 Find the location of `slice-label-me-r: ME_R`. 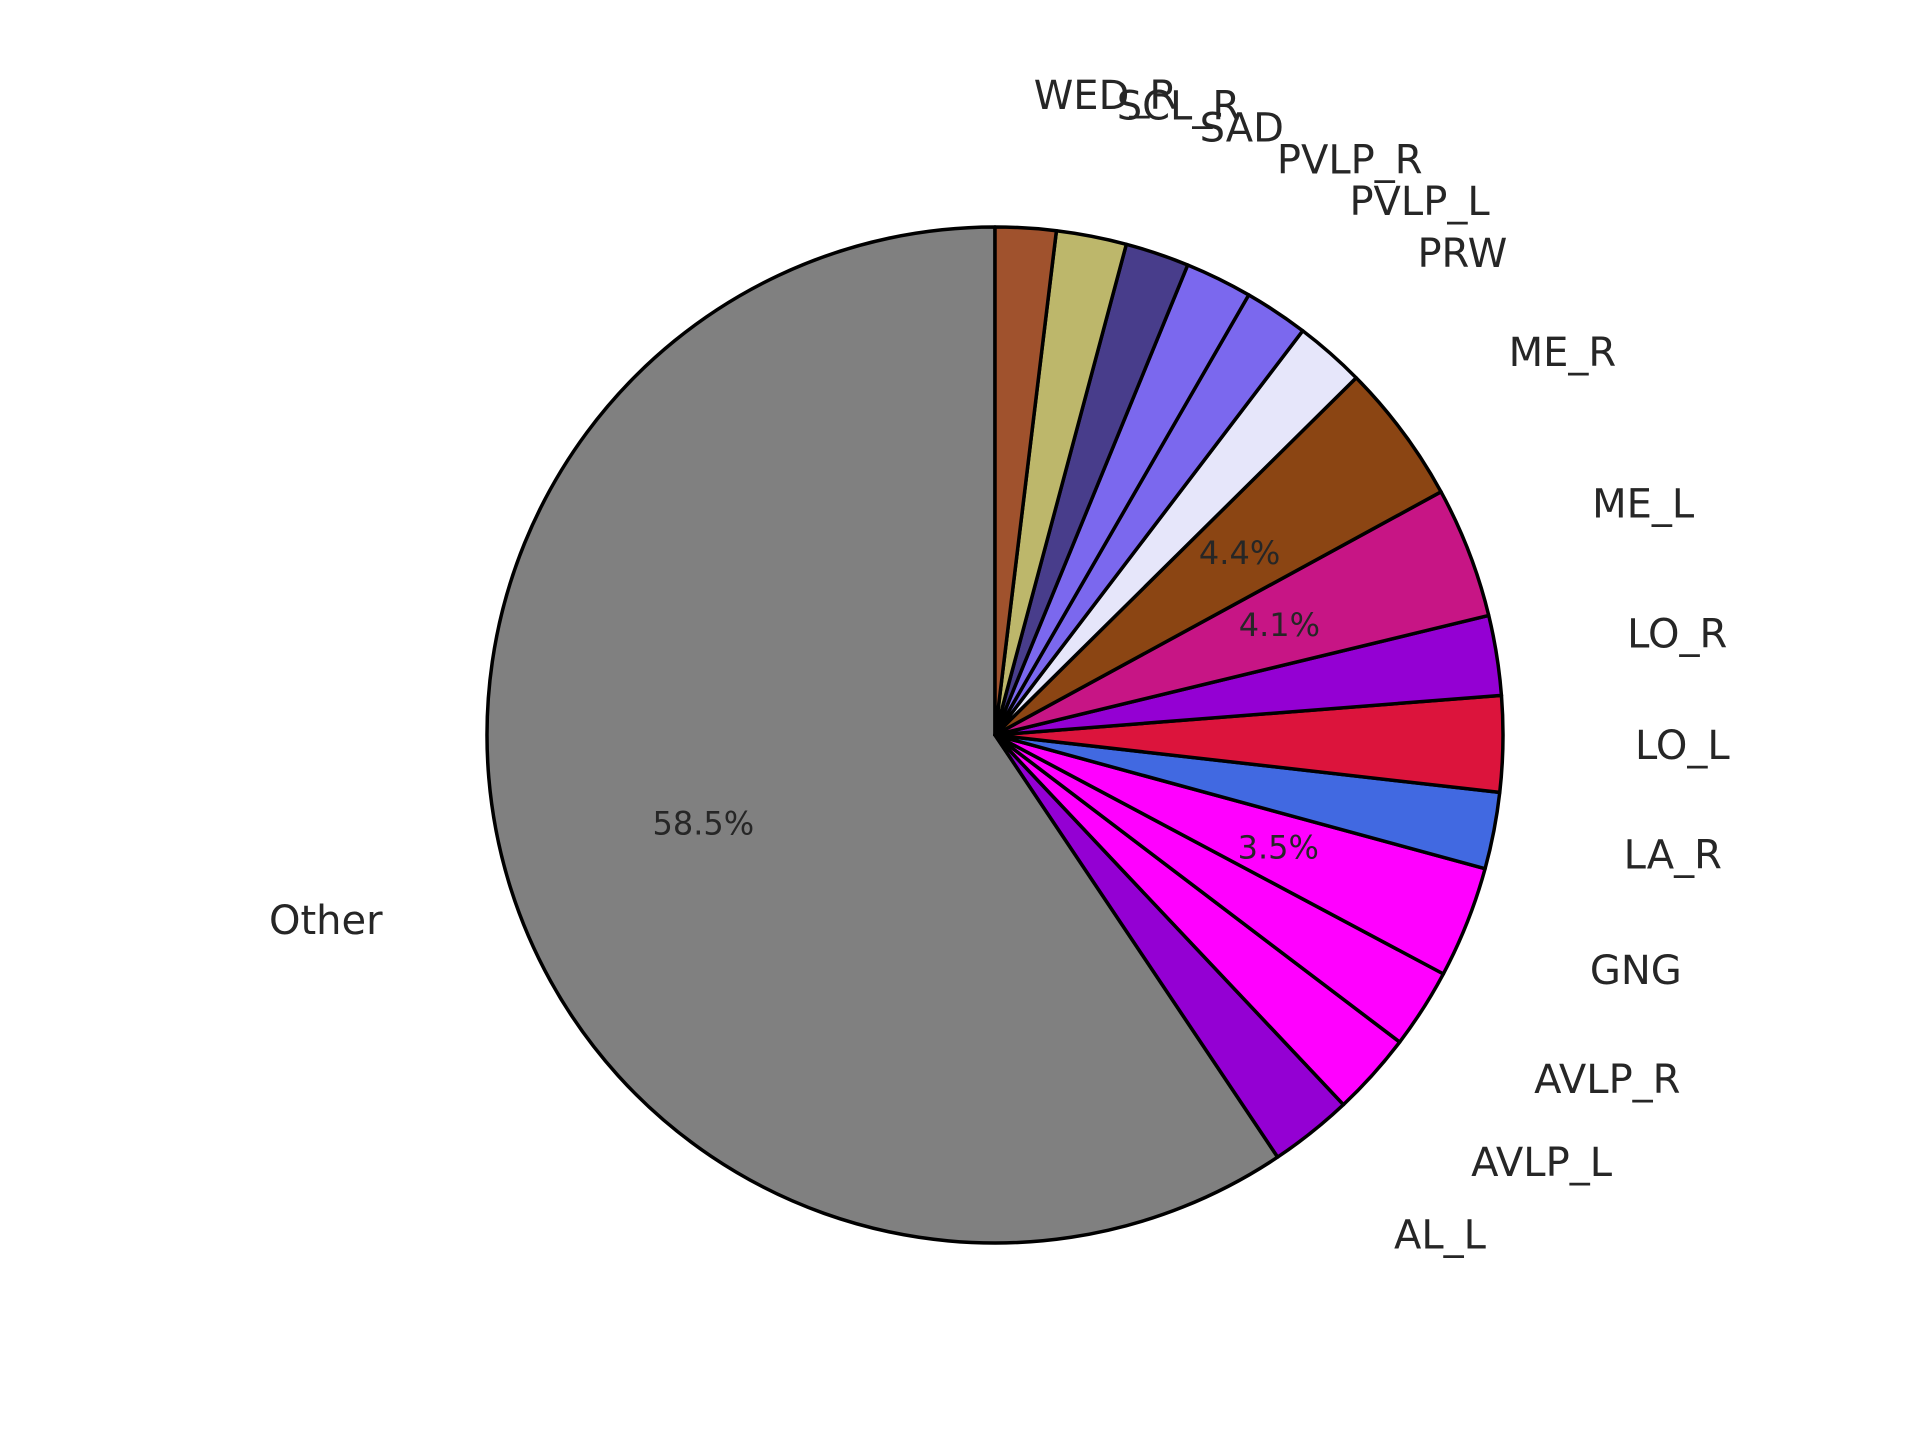

slice-label-me-r: ME_R is located at coordinates (1563, 353).